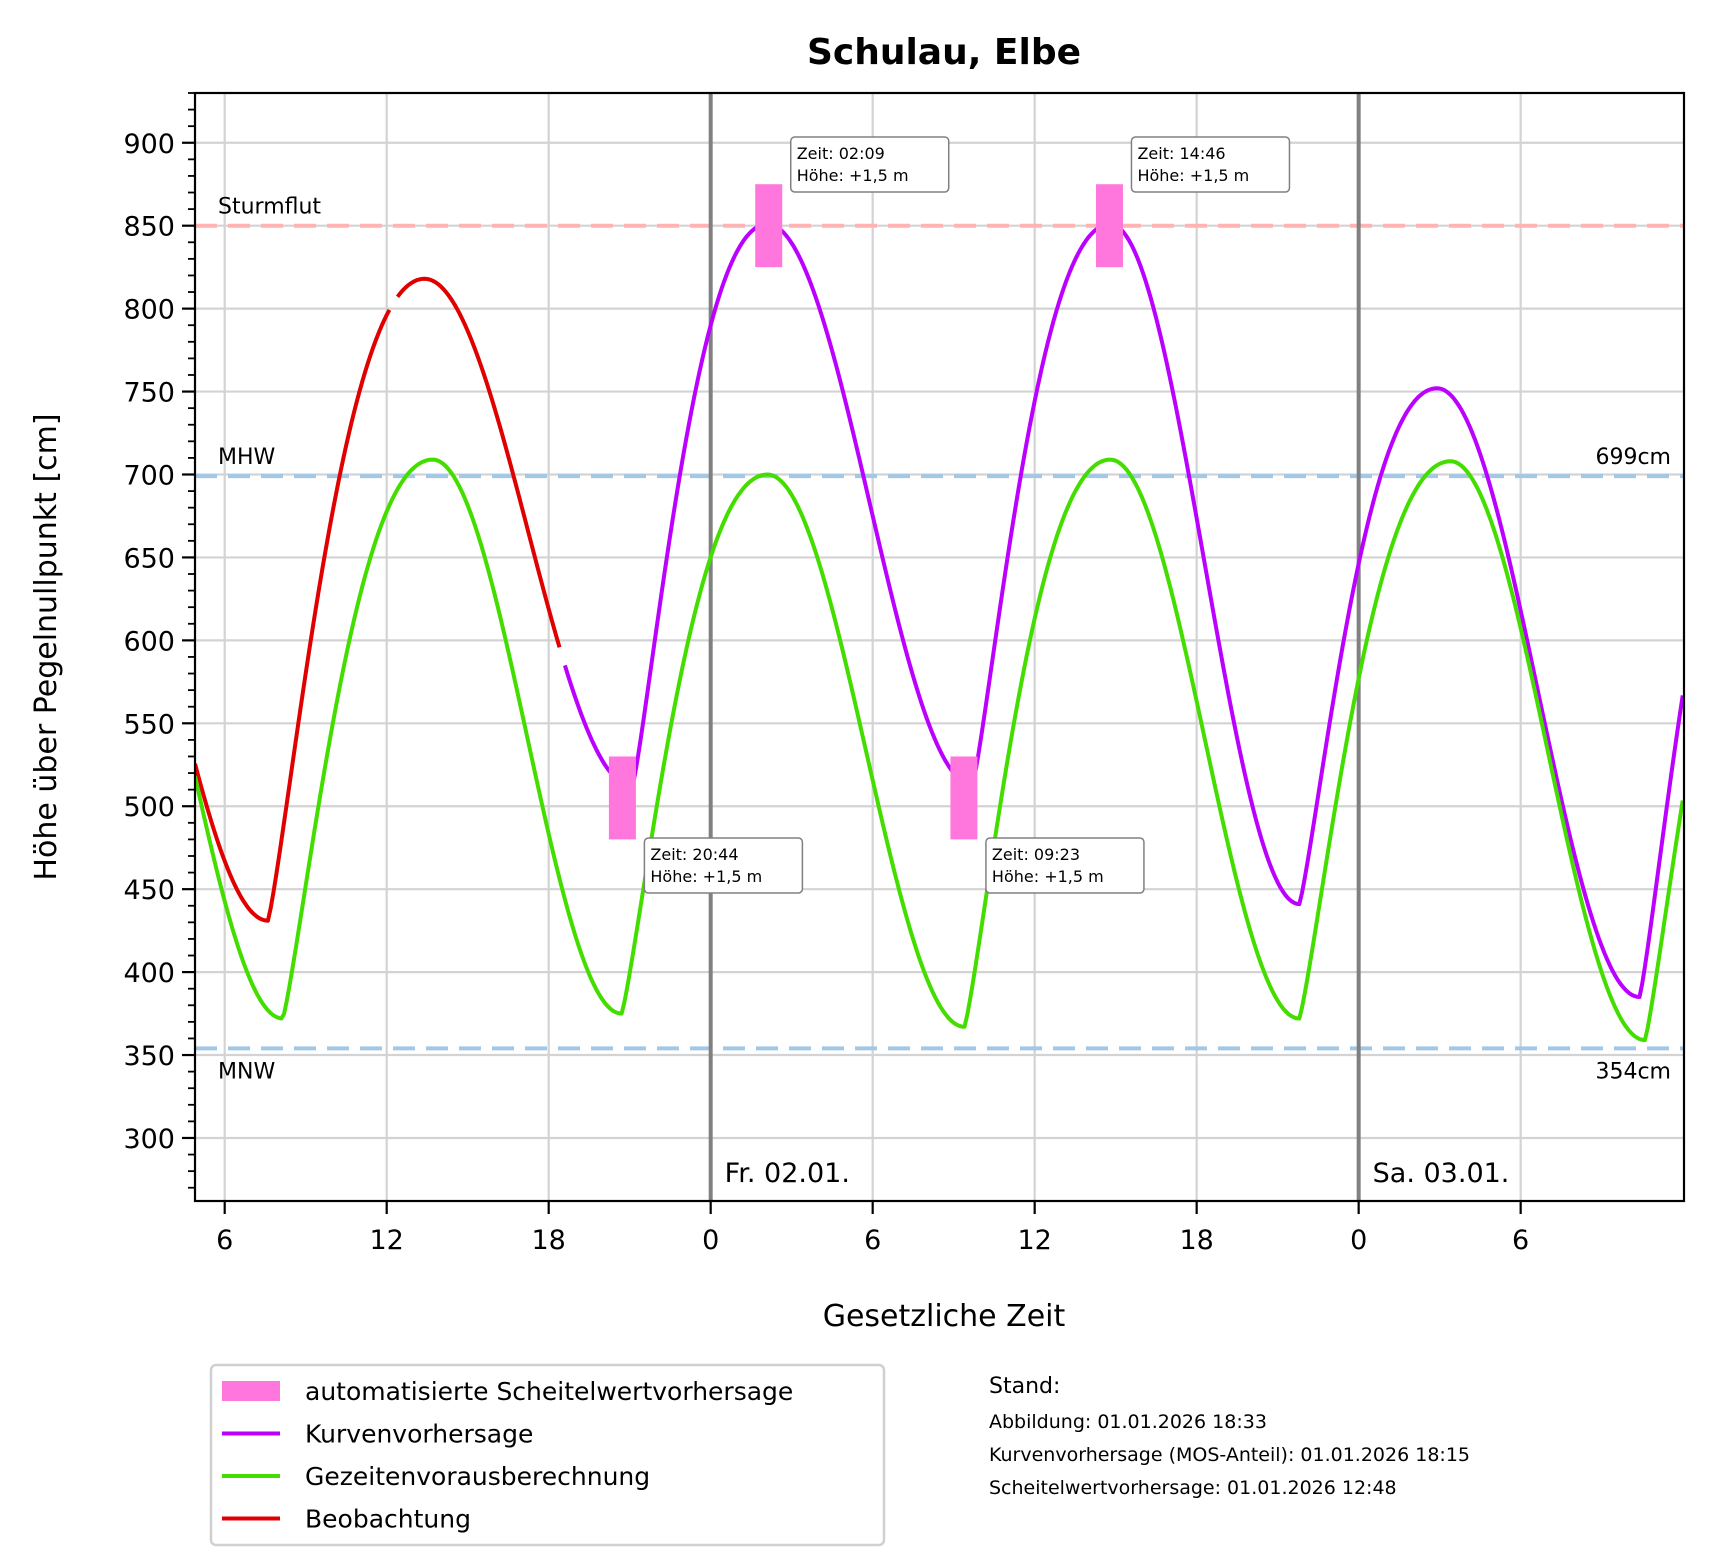 The height and width of the screenshot is (1568, 1713). Describe the element at coordinates (149, 310) in the screenshot. I see `y-tick-label: 800` at that location.